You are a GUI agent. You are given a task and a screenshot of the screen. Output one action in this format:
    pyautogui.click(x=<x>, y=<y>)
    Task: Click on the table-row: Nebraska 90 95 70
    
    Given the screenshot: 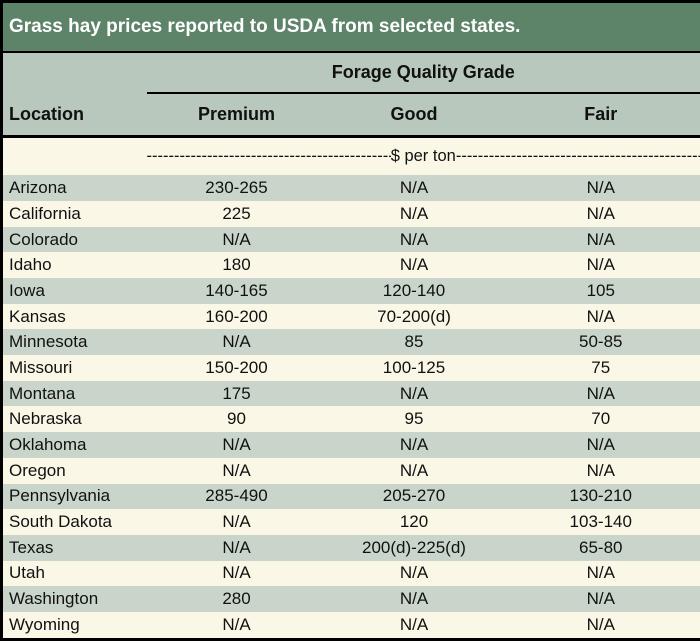 What is the action you would take?
    pyautogui.click(x=350, y=419)
    